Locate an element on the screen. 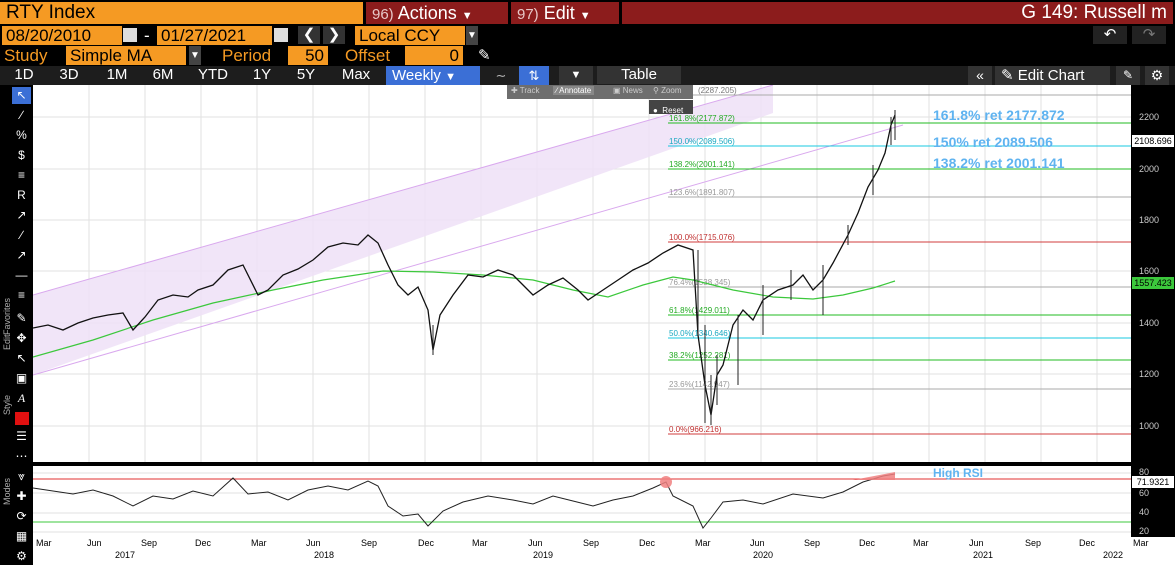  range-1m: 1M is located at coordinates (117, 75).